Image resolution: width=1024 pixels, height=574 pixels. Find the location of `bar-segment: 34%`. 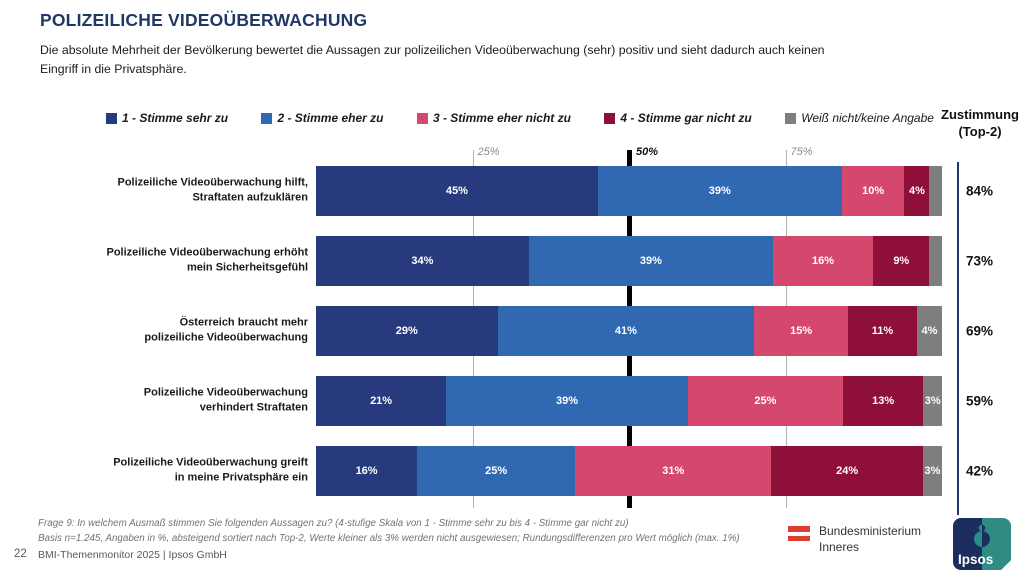

bar-segment: 34% is located at coordinates (422, 261).